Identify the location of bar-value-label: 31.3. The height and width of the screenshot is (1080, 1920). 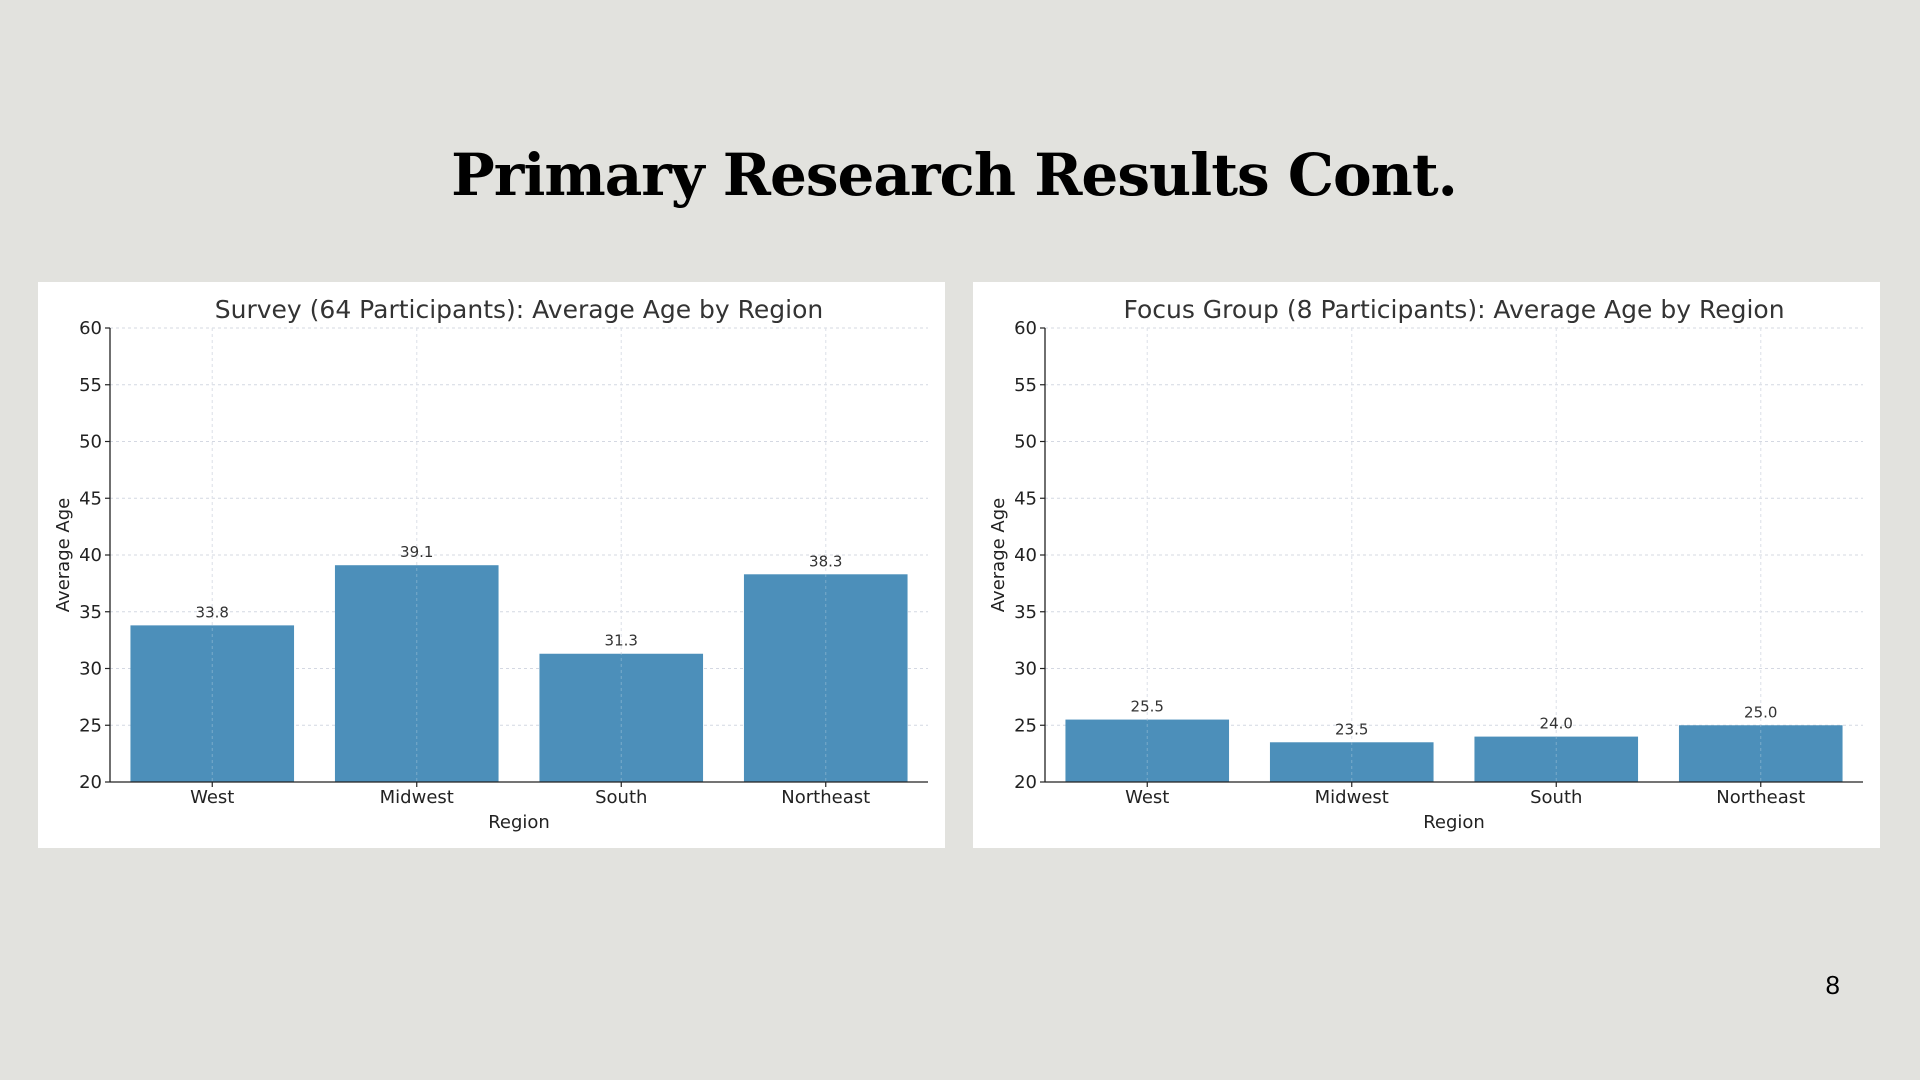
(621, 641).